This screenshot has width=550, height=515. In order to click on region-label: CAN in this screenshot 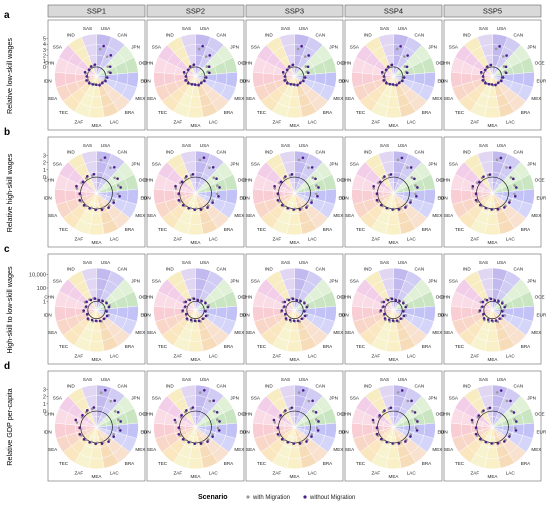, I will do `click(122, 385)`.